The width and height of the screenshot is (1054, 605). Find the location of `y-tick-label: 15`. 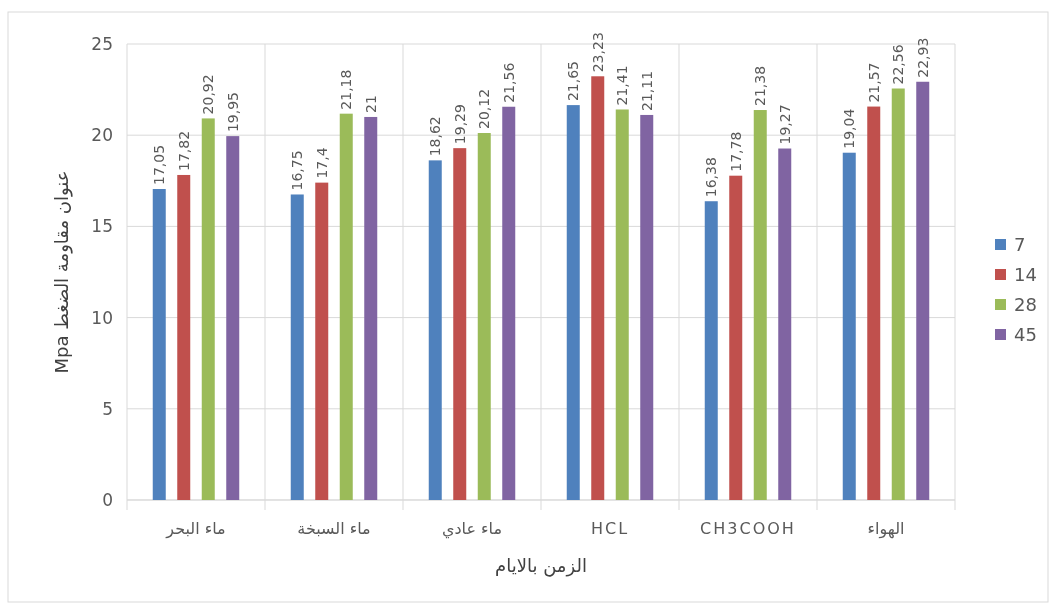

y-tick-label: 15 is located at coordinates (102, 226).